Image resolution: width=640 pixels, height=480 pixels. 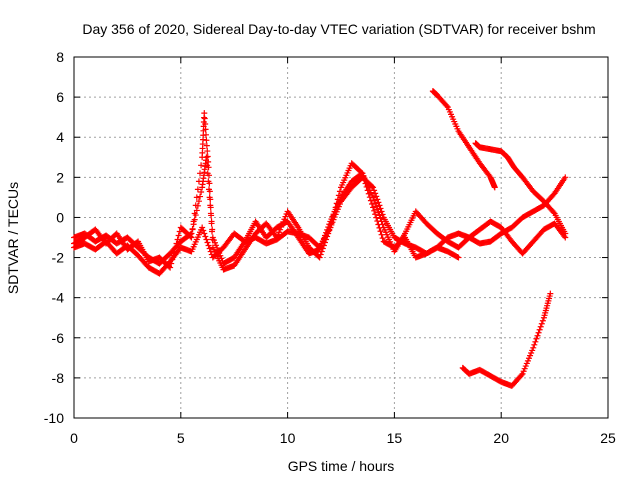 What do you see at coordinates (181, 438) in the screenshot?
I see `x-tick-label: 5` at bounding box center [181, 438].